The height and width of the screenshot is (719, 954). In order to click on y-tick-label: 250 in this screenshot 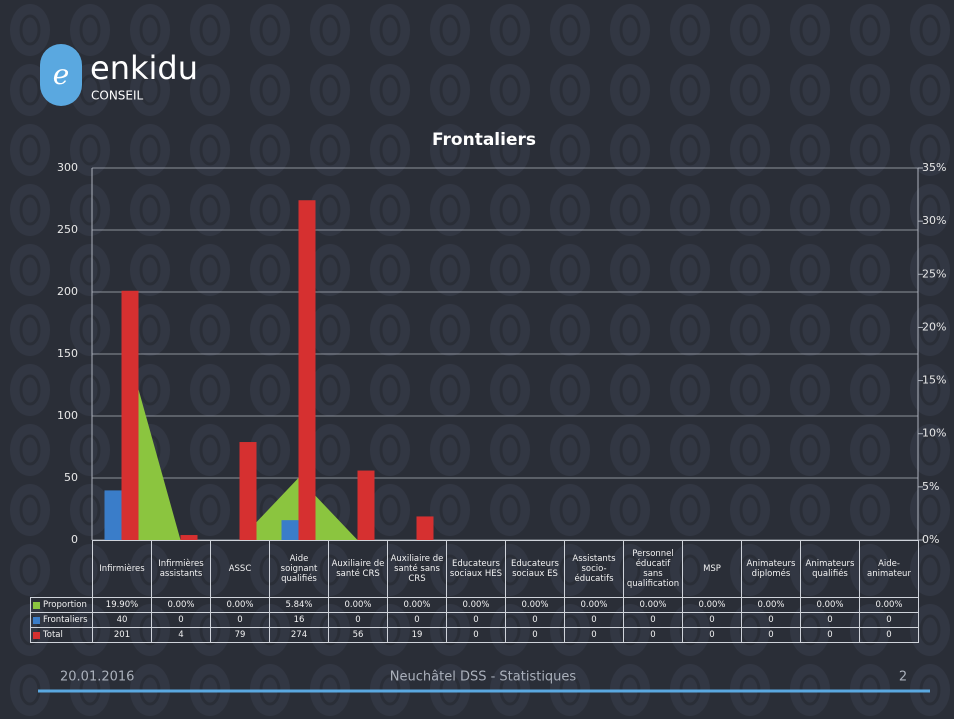, I will do `click(67, 229)`.